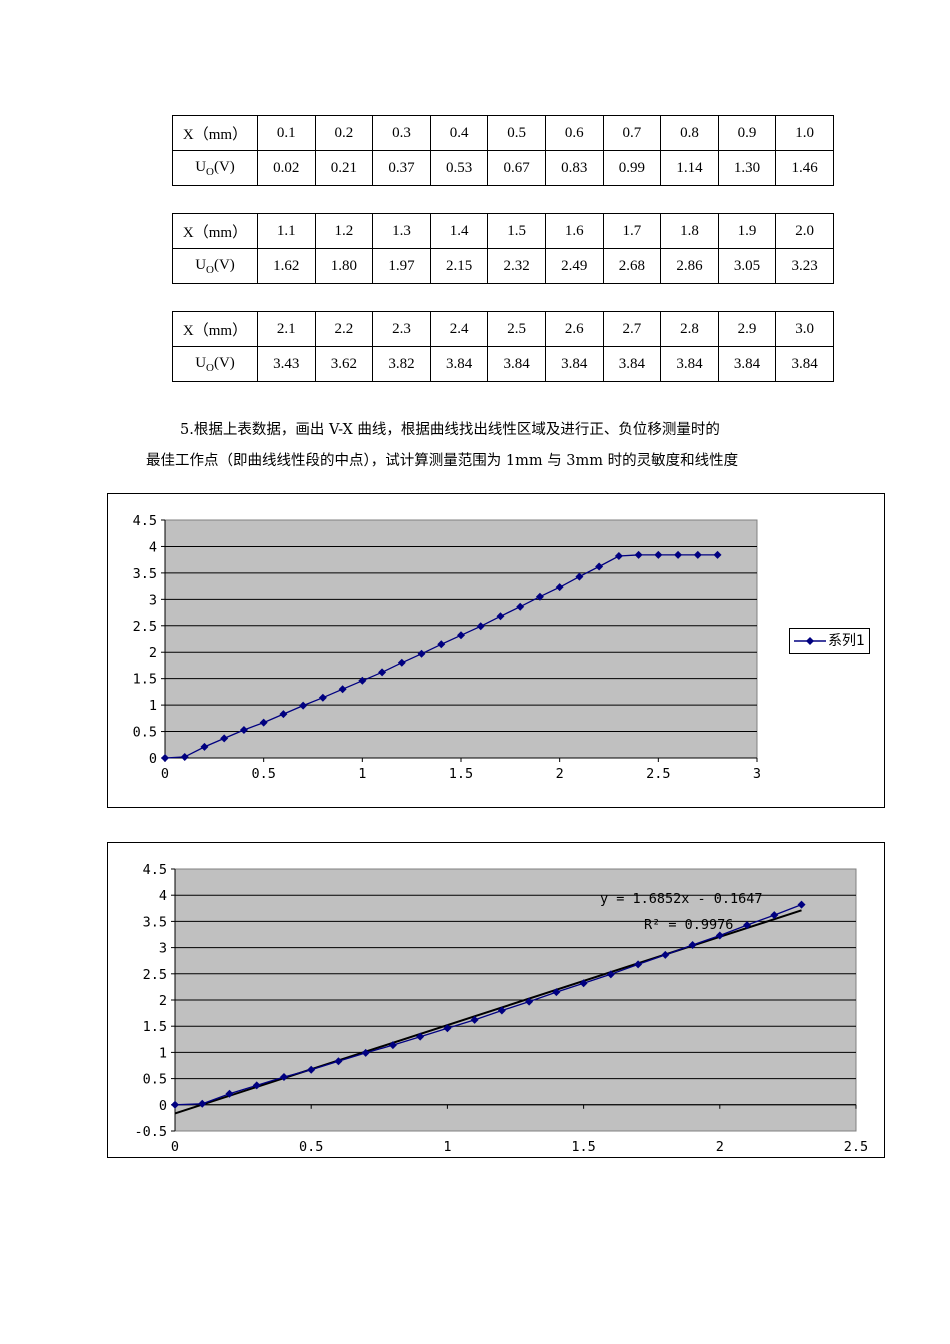 Image resolution: width=950 pixels, height=1344 pixels. What do you see at coordinates (175, 1147) in the screenshot?
I see `x-tick-label: 0` at bounding box center [175, 1147].